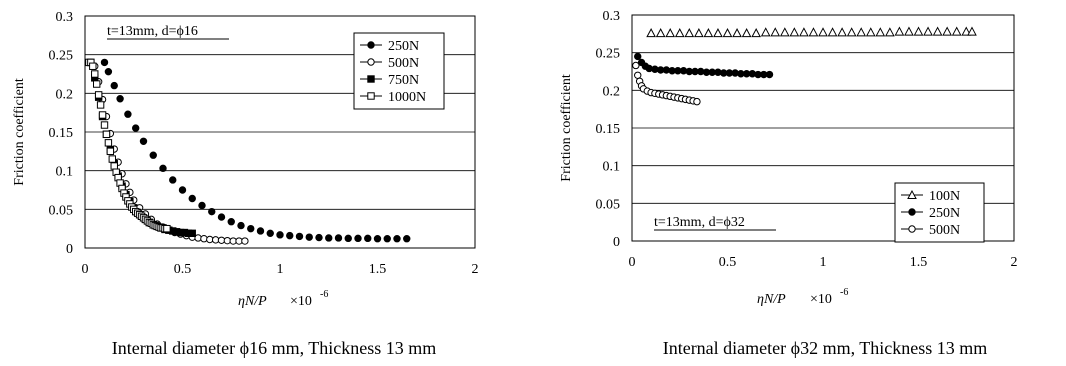  Describe the element at coordinates (944, 196) in the screenshot. I see `legend-label: 100N` at that location.